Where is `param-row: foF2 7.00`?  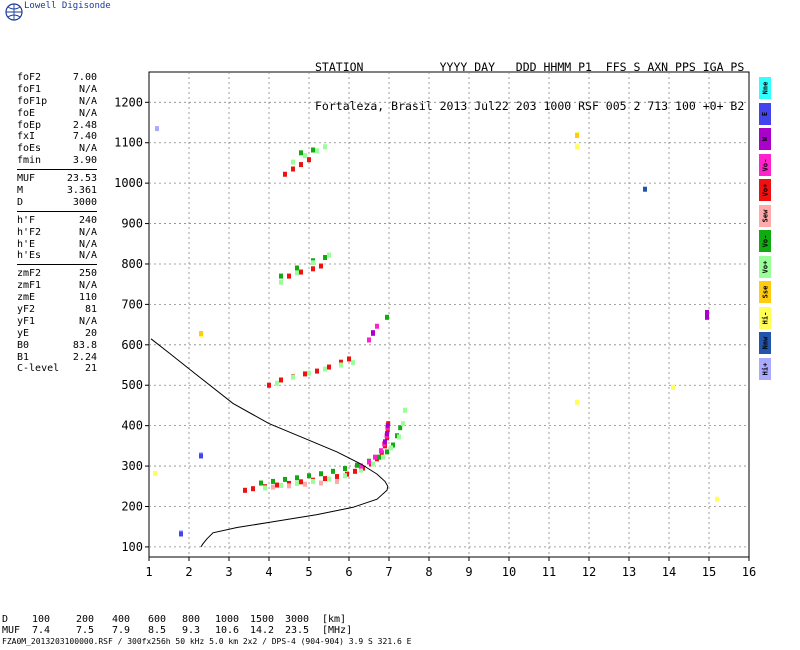 param-row: foF2 7.00 is located at coordinates (57, 78).